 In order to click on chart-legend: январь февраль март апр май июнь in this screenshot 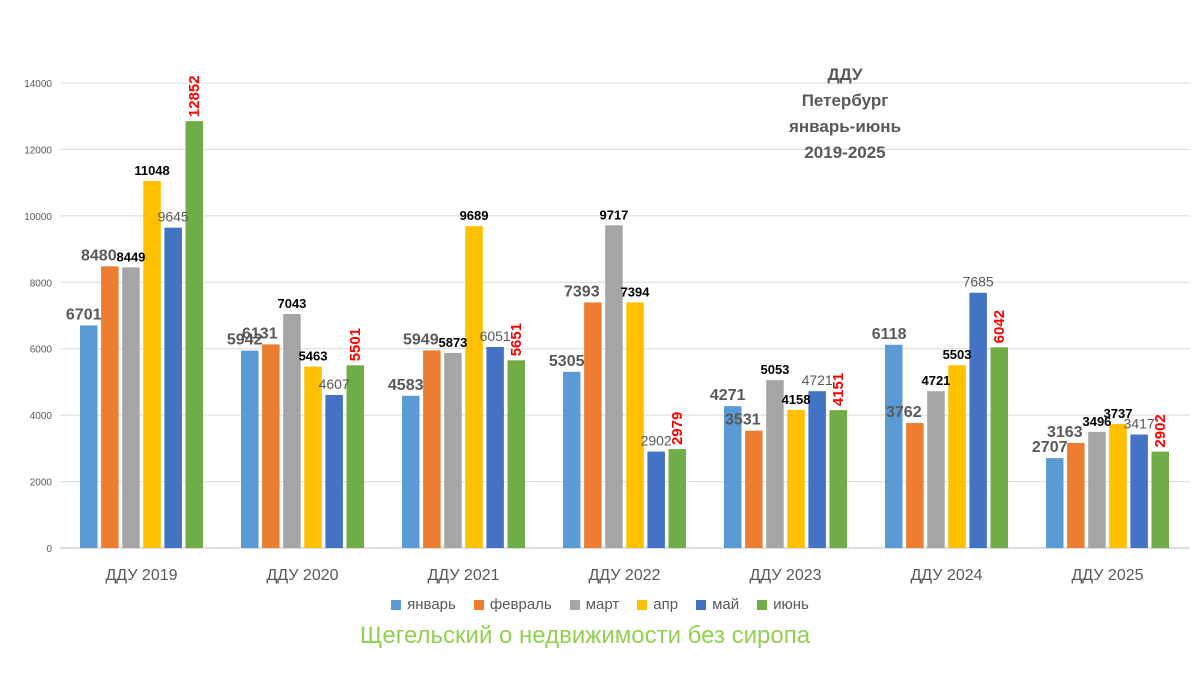, I will do `click(600, 604)`.